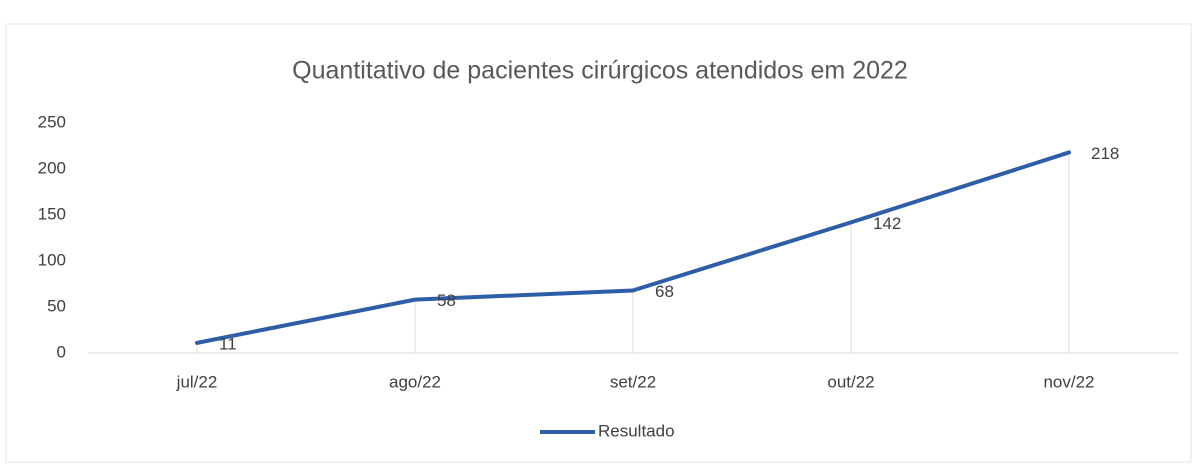  Describe the element at coordinates (228, 343) in the screenshot. I see `data-label: 11` at that location.